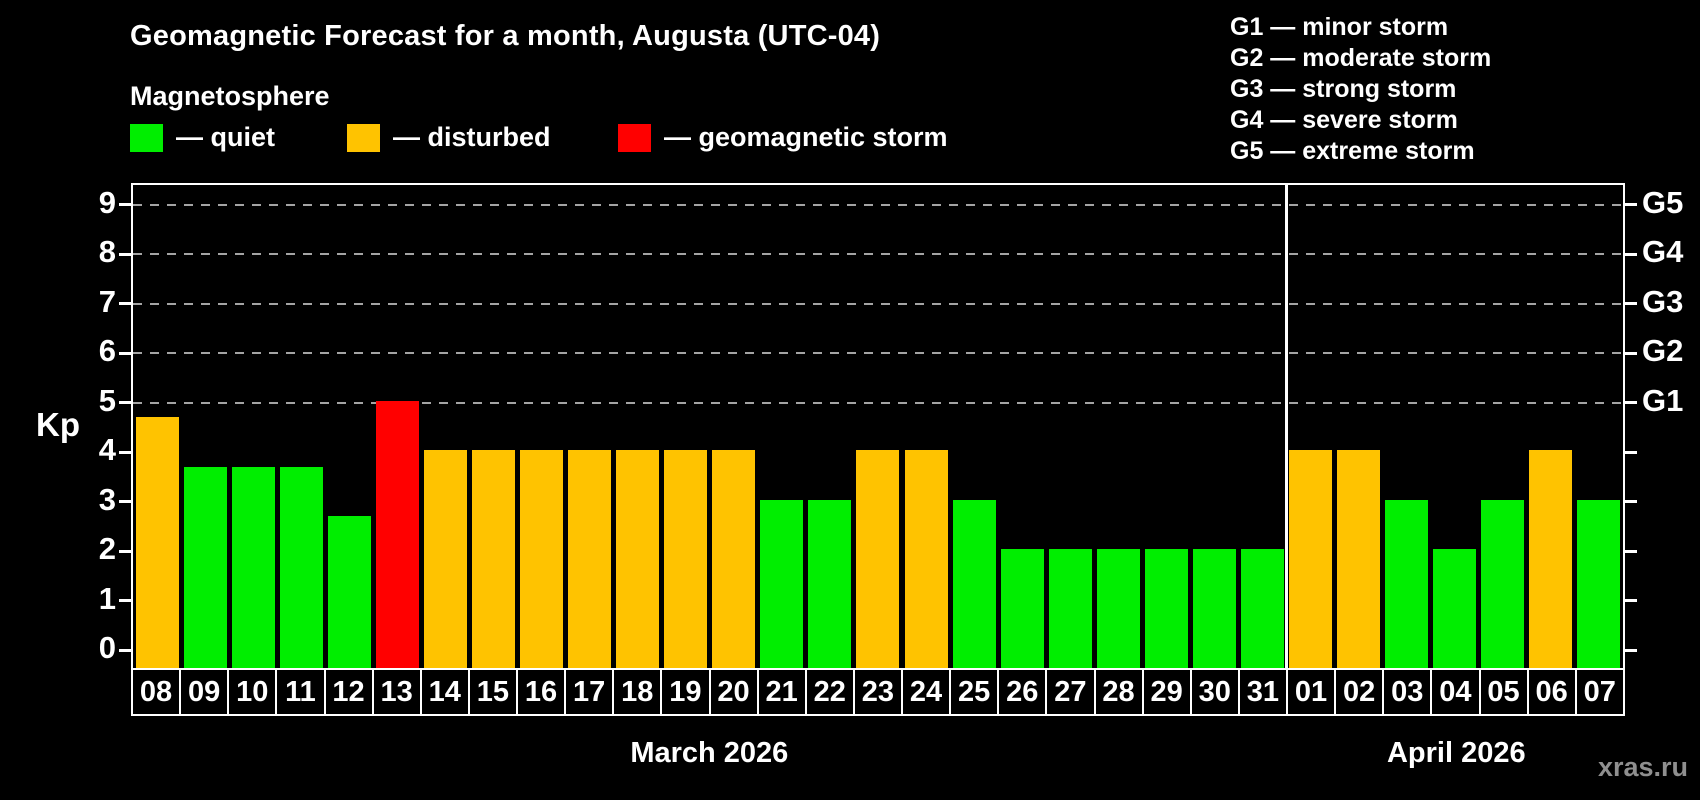 This screenshot has width=1700, height=800. Describe the element at coordinates (634, 137) in the screenshot. I see `storm-color-swatch` at that location.